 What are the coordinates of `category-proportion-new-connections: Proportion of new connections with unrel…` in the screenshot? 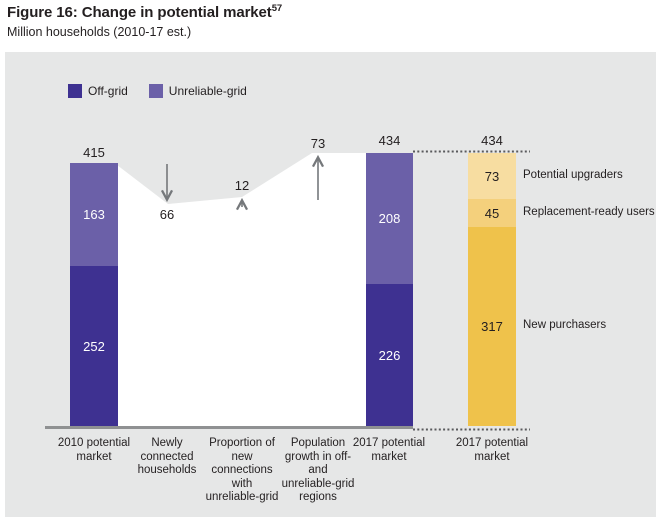 It's located at (242, 470).